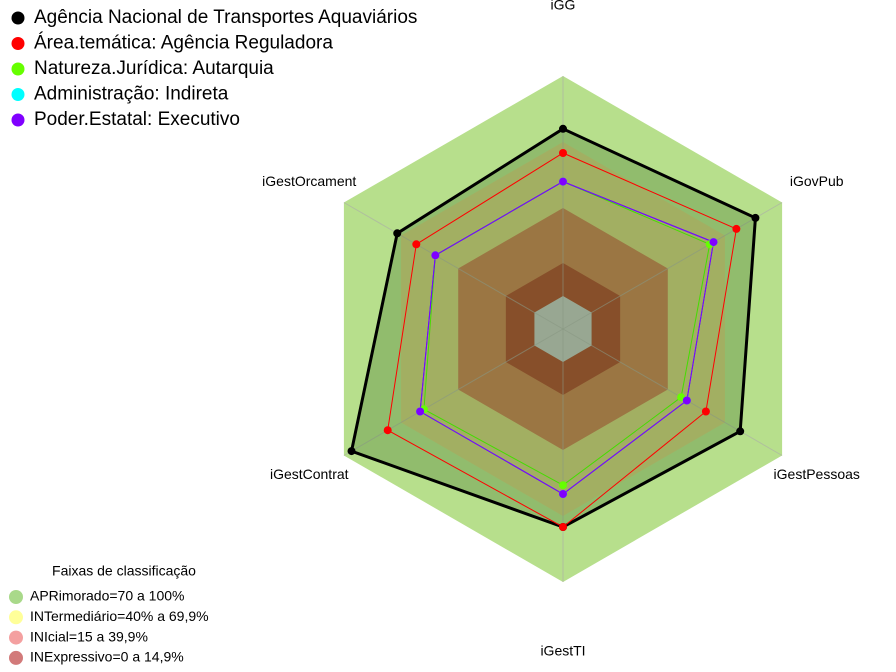 This screenshot has height=672, width=896. I want to click on band-legend-label: APRimorado=70 a 100%, so click(107, 596).